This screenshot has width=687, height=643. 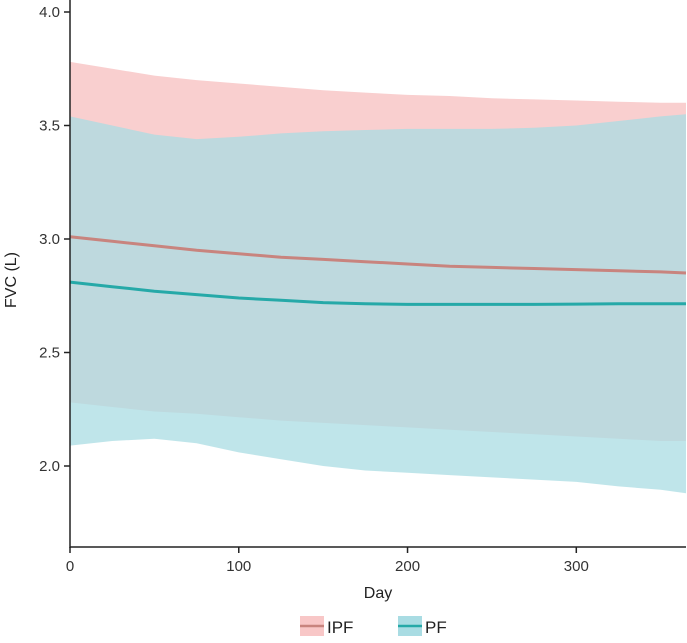 I want to click on x-tick-label: 300, so click(x=576, y=566).